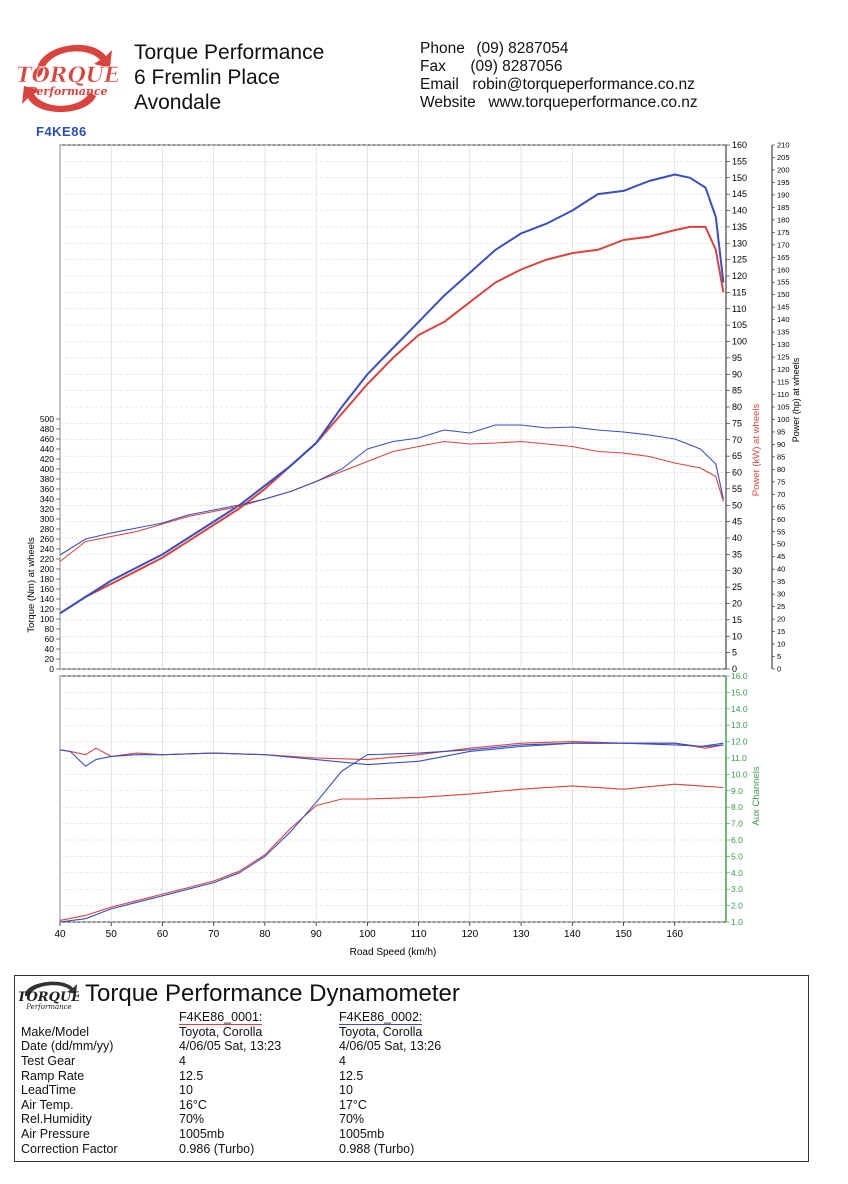 This screenshot has width=848, height=1184. Describe the element at coordinates (49, 1090) in the screenshot. I see `row-label: LeadTime` at that location.